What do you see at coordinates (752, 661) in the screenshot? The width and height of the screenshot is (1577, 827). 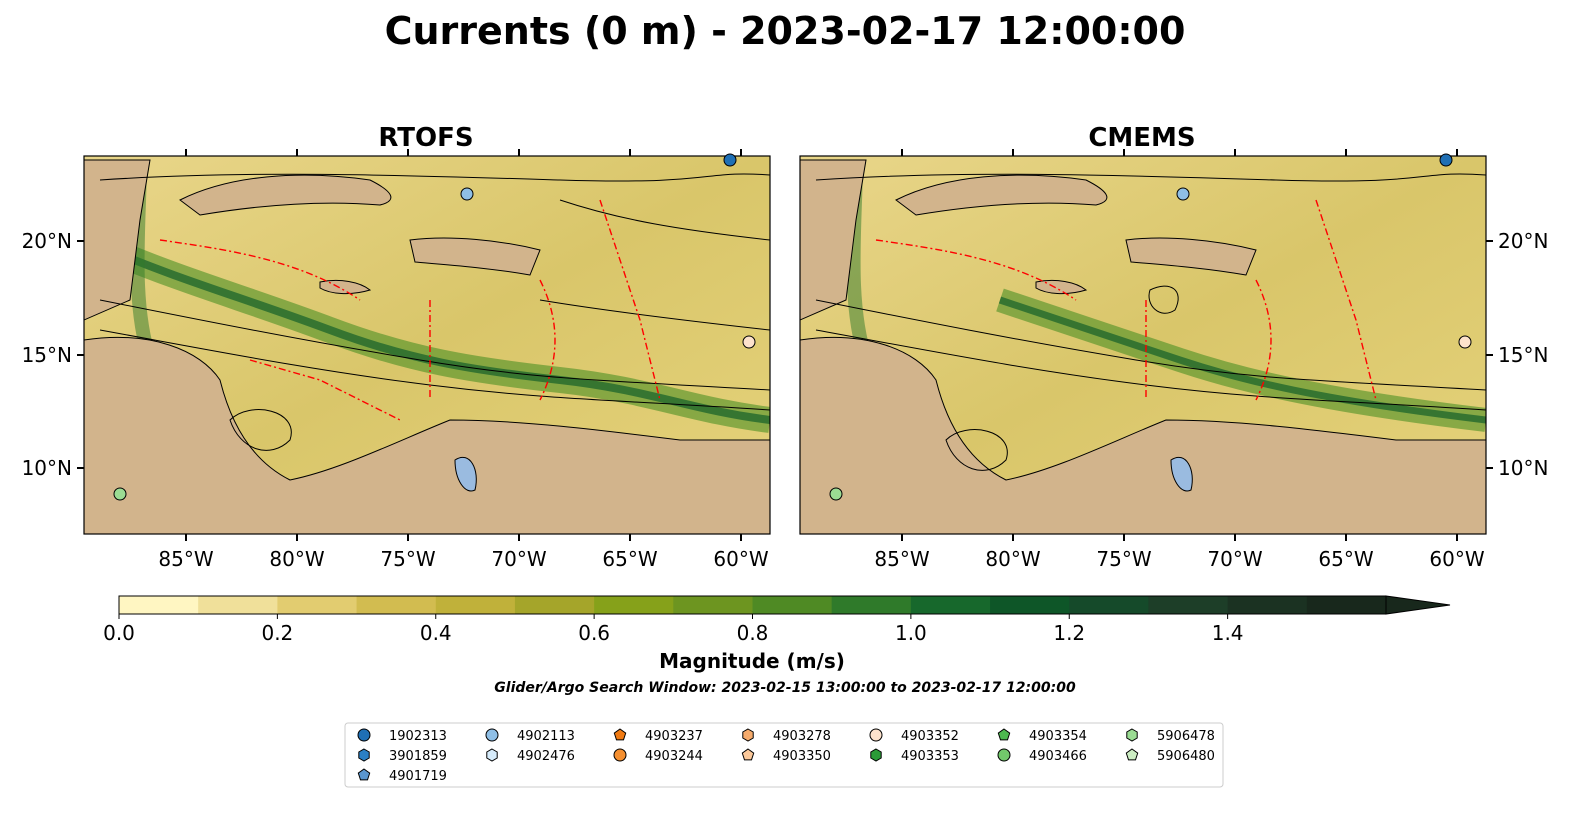 I see `colorbar-label: Magnitude (m/s)` at bounding box center [752, 661].